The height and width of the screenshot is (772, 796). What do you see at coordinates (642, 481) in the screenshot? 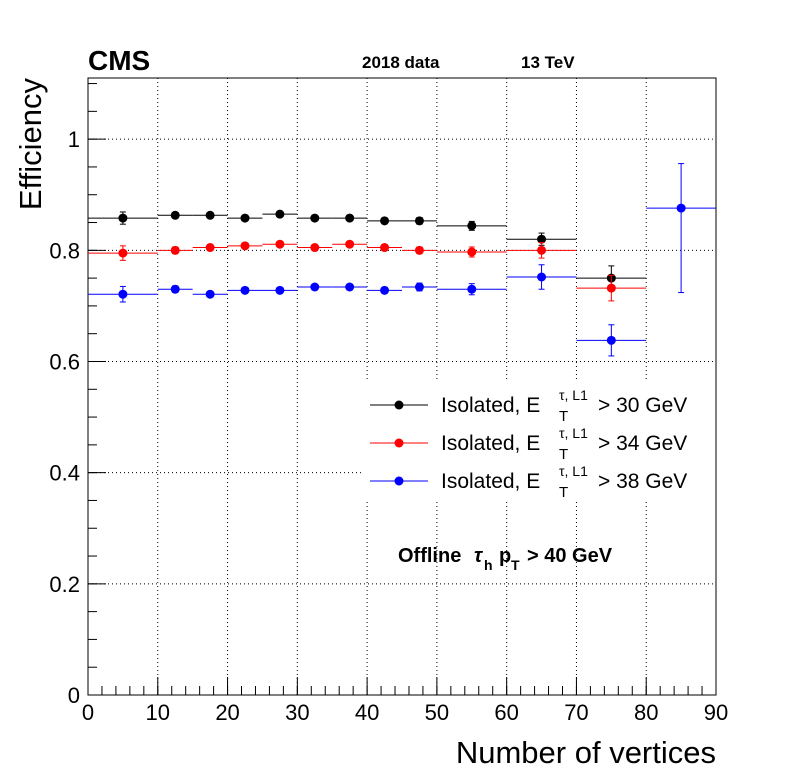
I see `legend-label-suffix: > 38 GeV` at bounding box center [642, 481].